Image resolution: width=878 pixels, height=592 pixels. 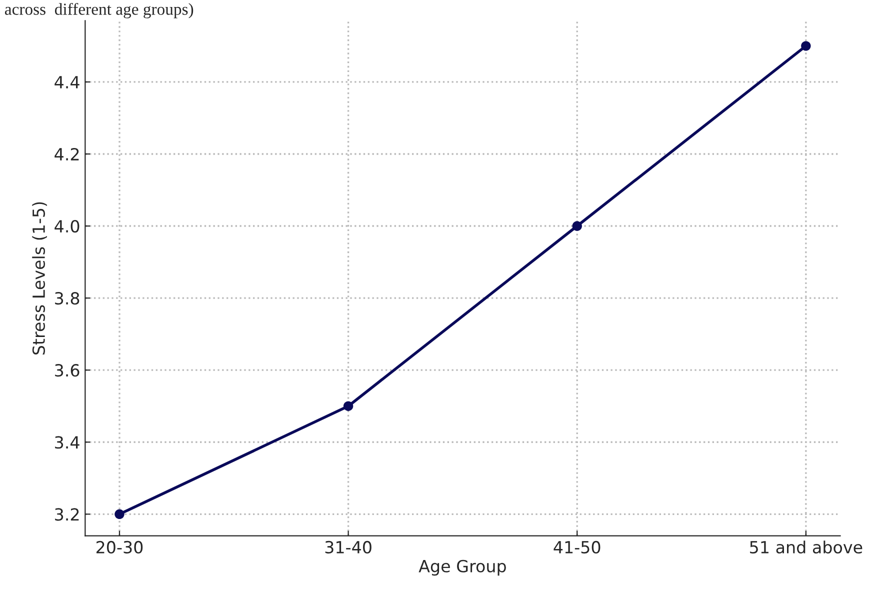 I want to click on y-tick-label: 4.4, so click(x=67, y=82).